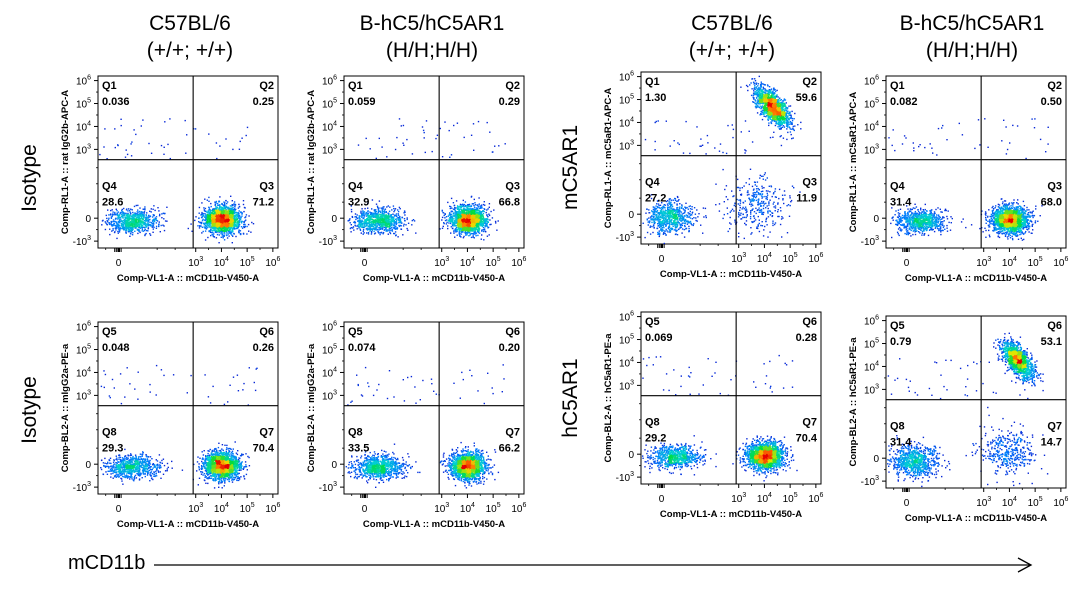  Describe the element at coordinates (65, 162) in the screenshot. I see `y-axis-title: Comp-RL1-A :: rat IgG2b-APC-A` at that location.